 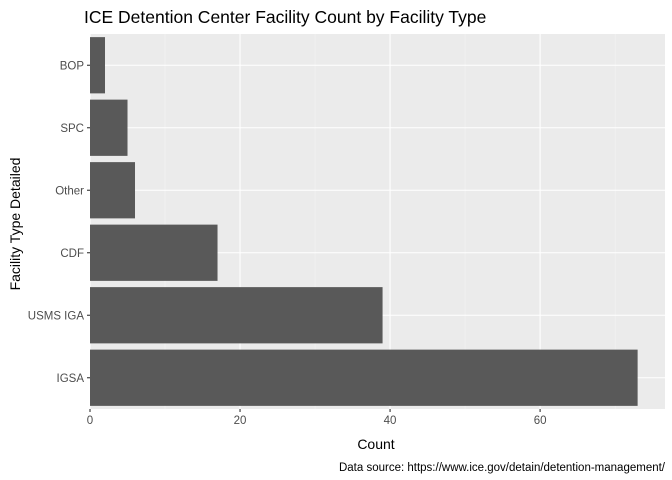 I want to click on bar-cdf, so click(x=154, y=252).